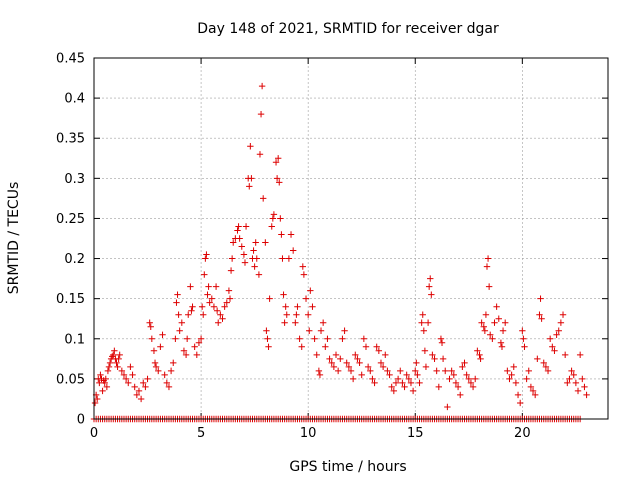 Image resolution: width=640 pixels, height=480 pixels. I want to click on y-tick-label: 0.1, so click(74, 339).